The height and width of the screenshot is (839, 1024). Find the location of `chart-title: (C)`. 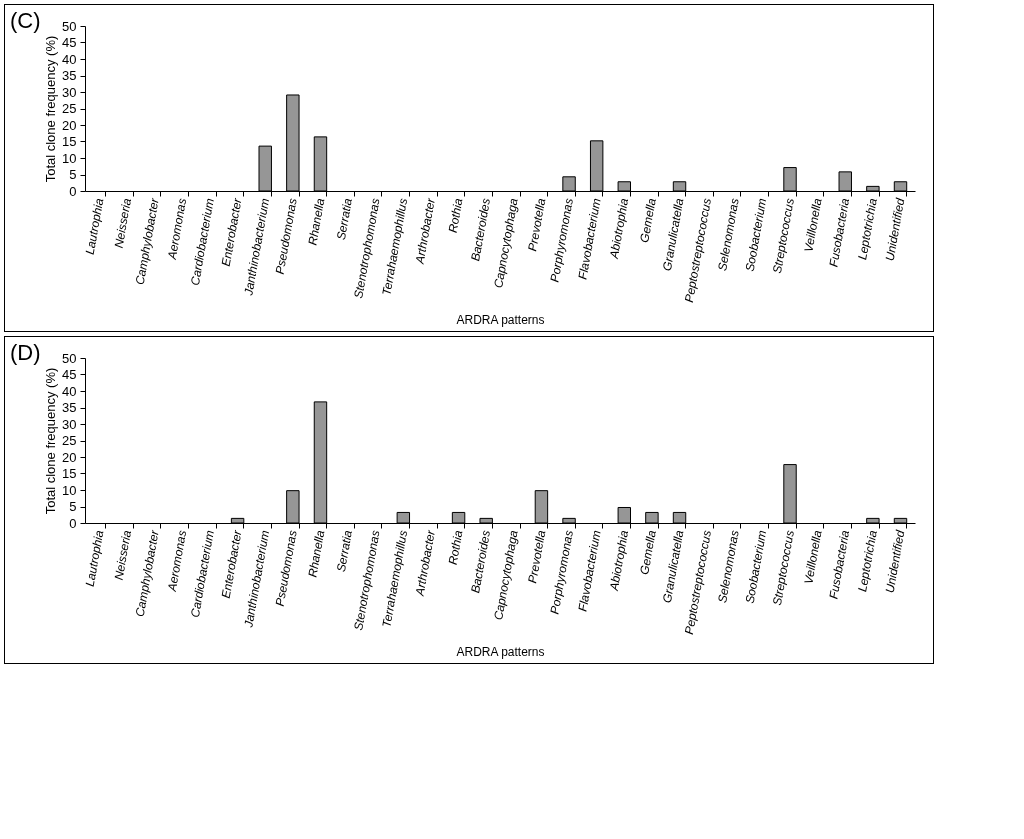

chart-title: (C) is located at coordinates (25, 20).